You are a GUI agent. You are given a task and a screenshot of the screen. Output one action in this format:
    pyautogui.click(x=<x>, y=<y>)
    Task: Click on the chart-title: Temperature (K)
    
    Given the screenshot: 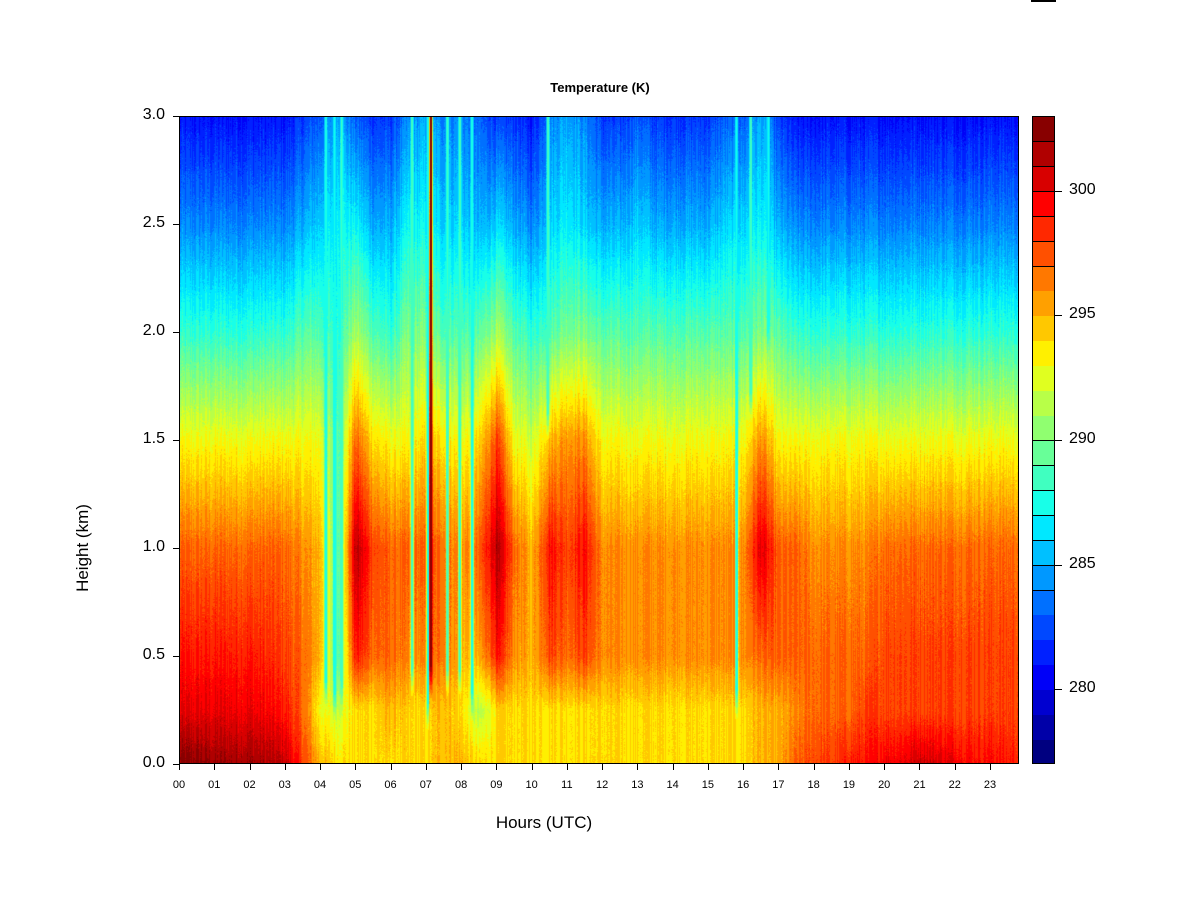 What is the action you would take?
    pyautogui.click(x=600, y=87)
    